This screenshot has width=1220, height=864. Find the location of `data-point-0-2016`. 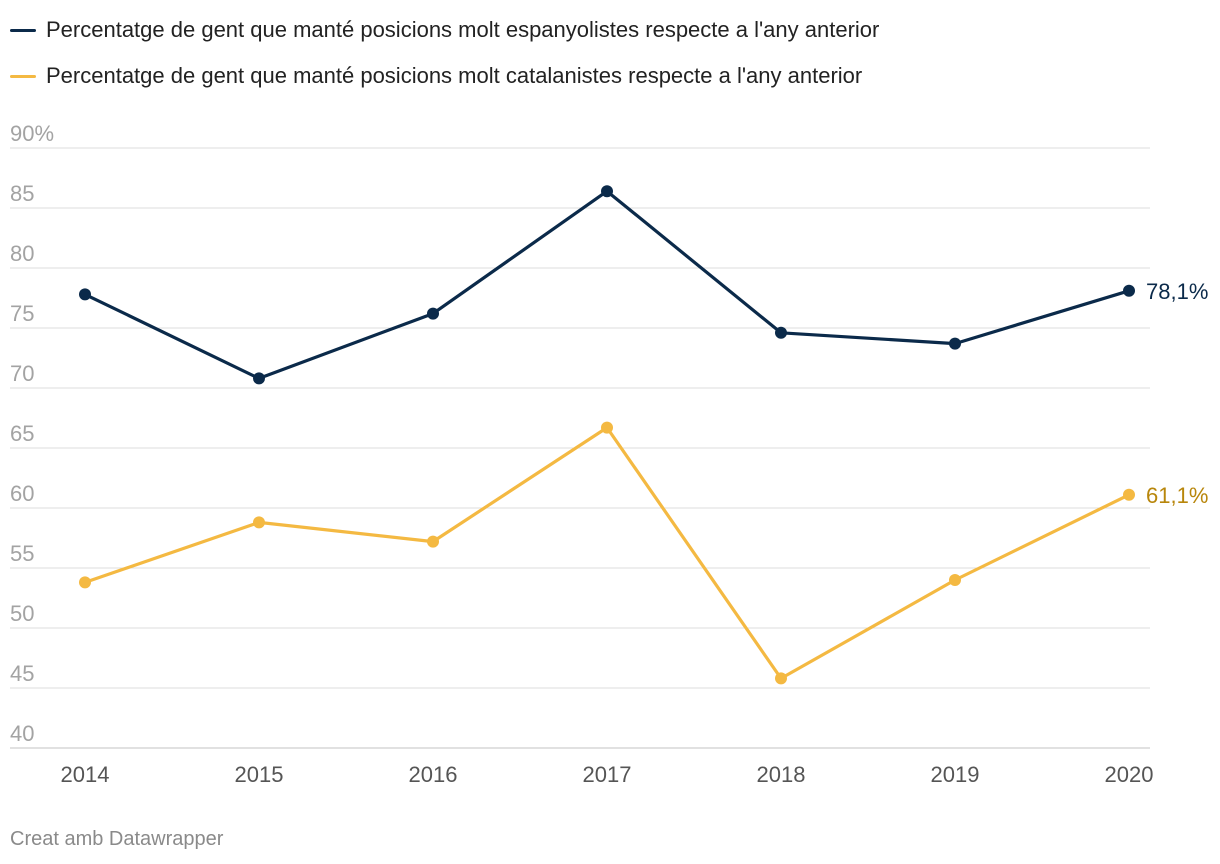

data-point-0-2016 is located at coordinates (433, 313).